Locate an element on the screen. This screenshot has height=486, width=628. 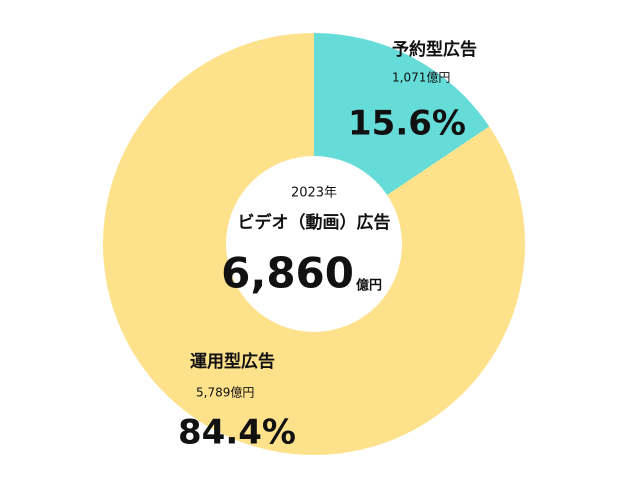
center-unit: 億円 is located at coordinates (369, 286).